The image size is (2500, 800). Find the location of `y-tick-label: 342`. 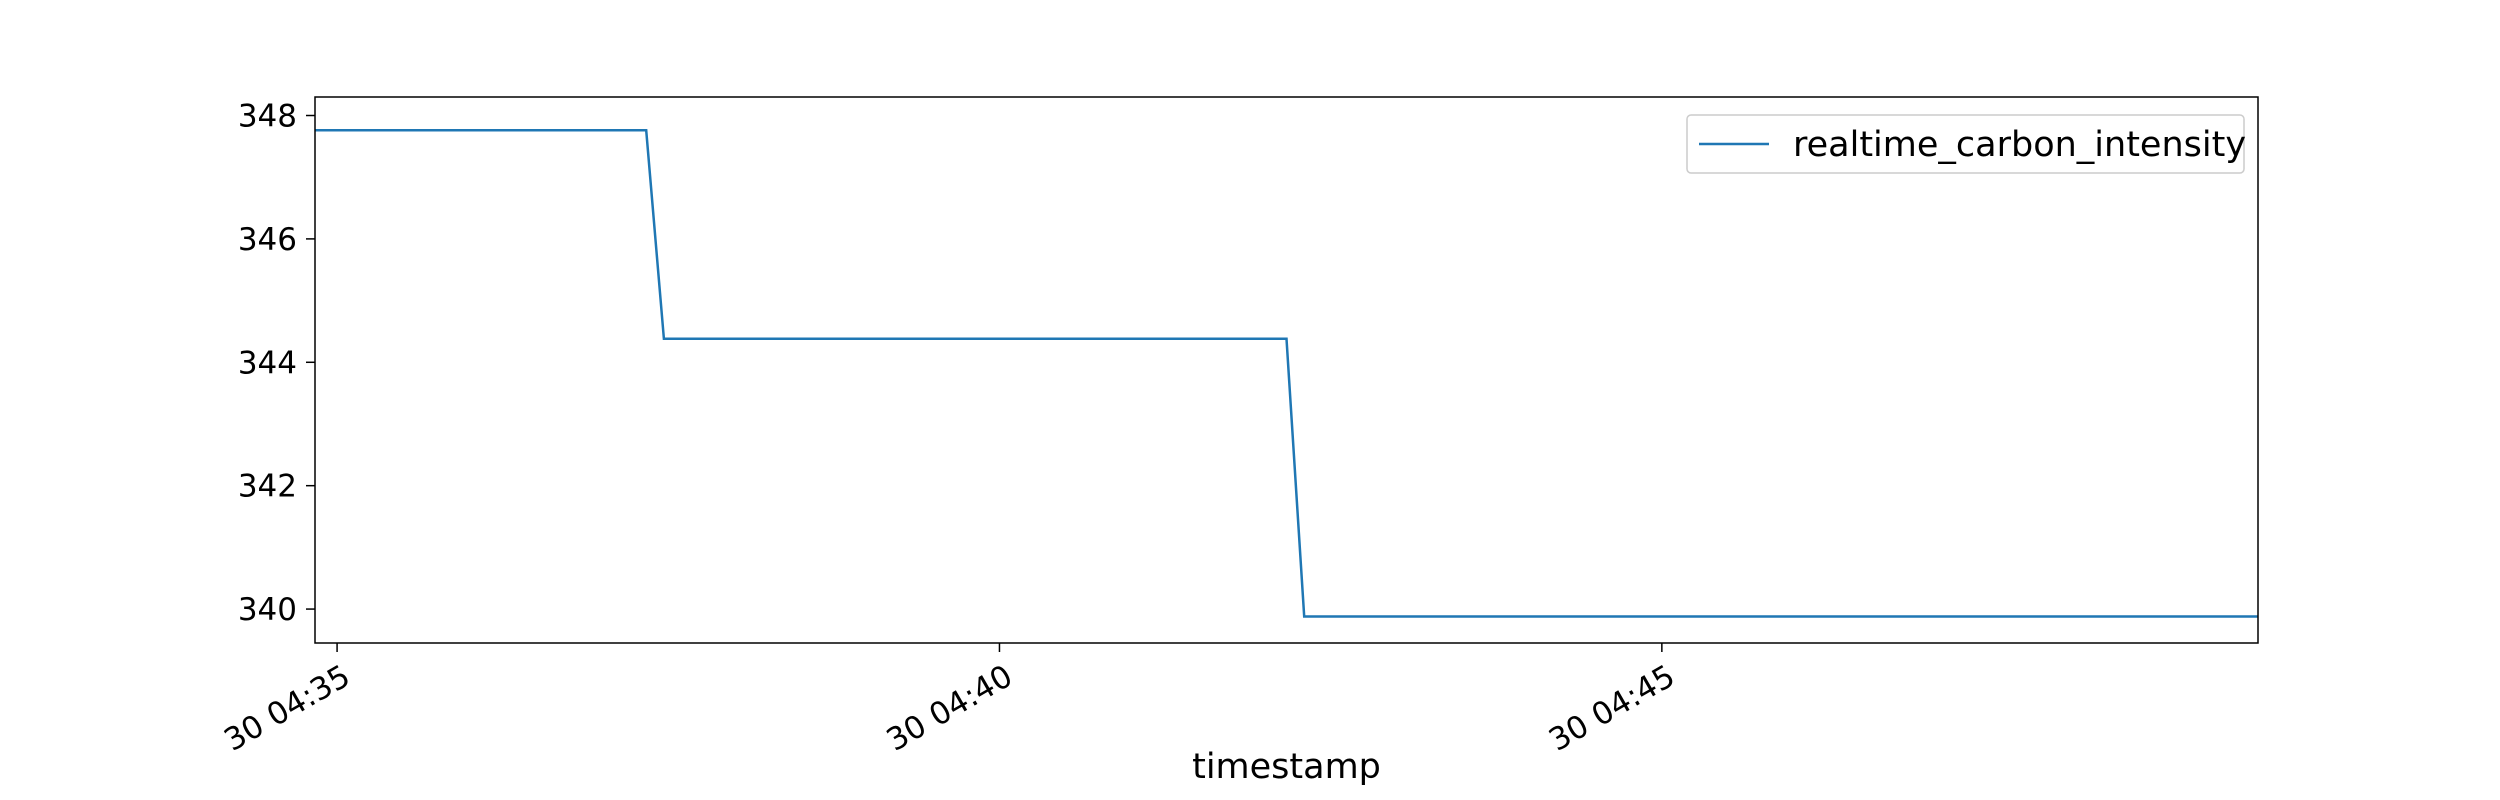

y-tick-label: 342 is located at coordinates (267, 487).